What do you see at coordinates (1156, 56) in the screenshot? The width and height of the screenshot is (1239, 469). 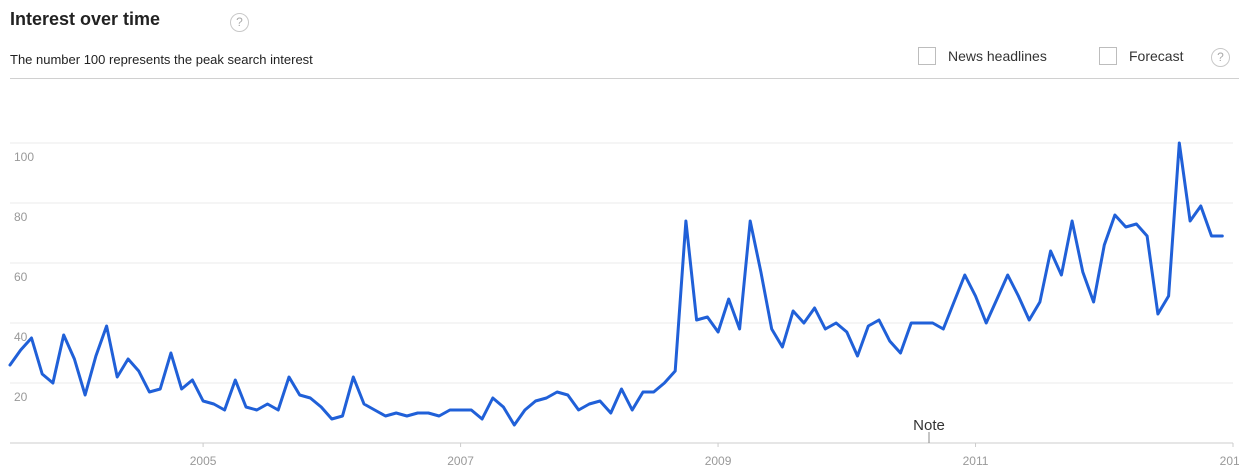 I see `forecast-label: Forecast` at bounding box center [1156, 56].